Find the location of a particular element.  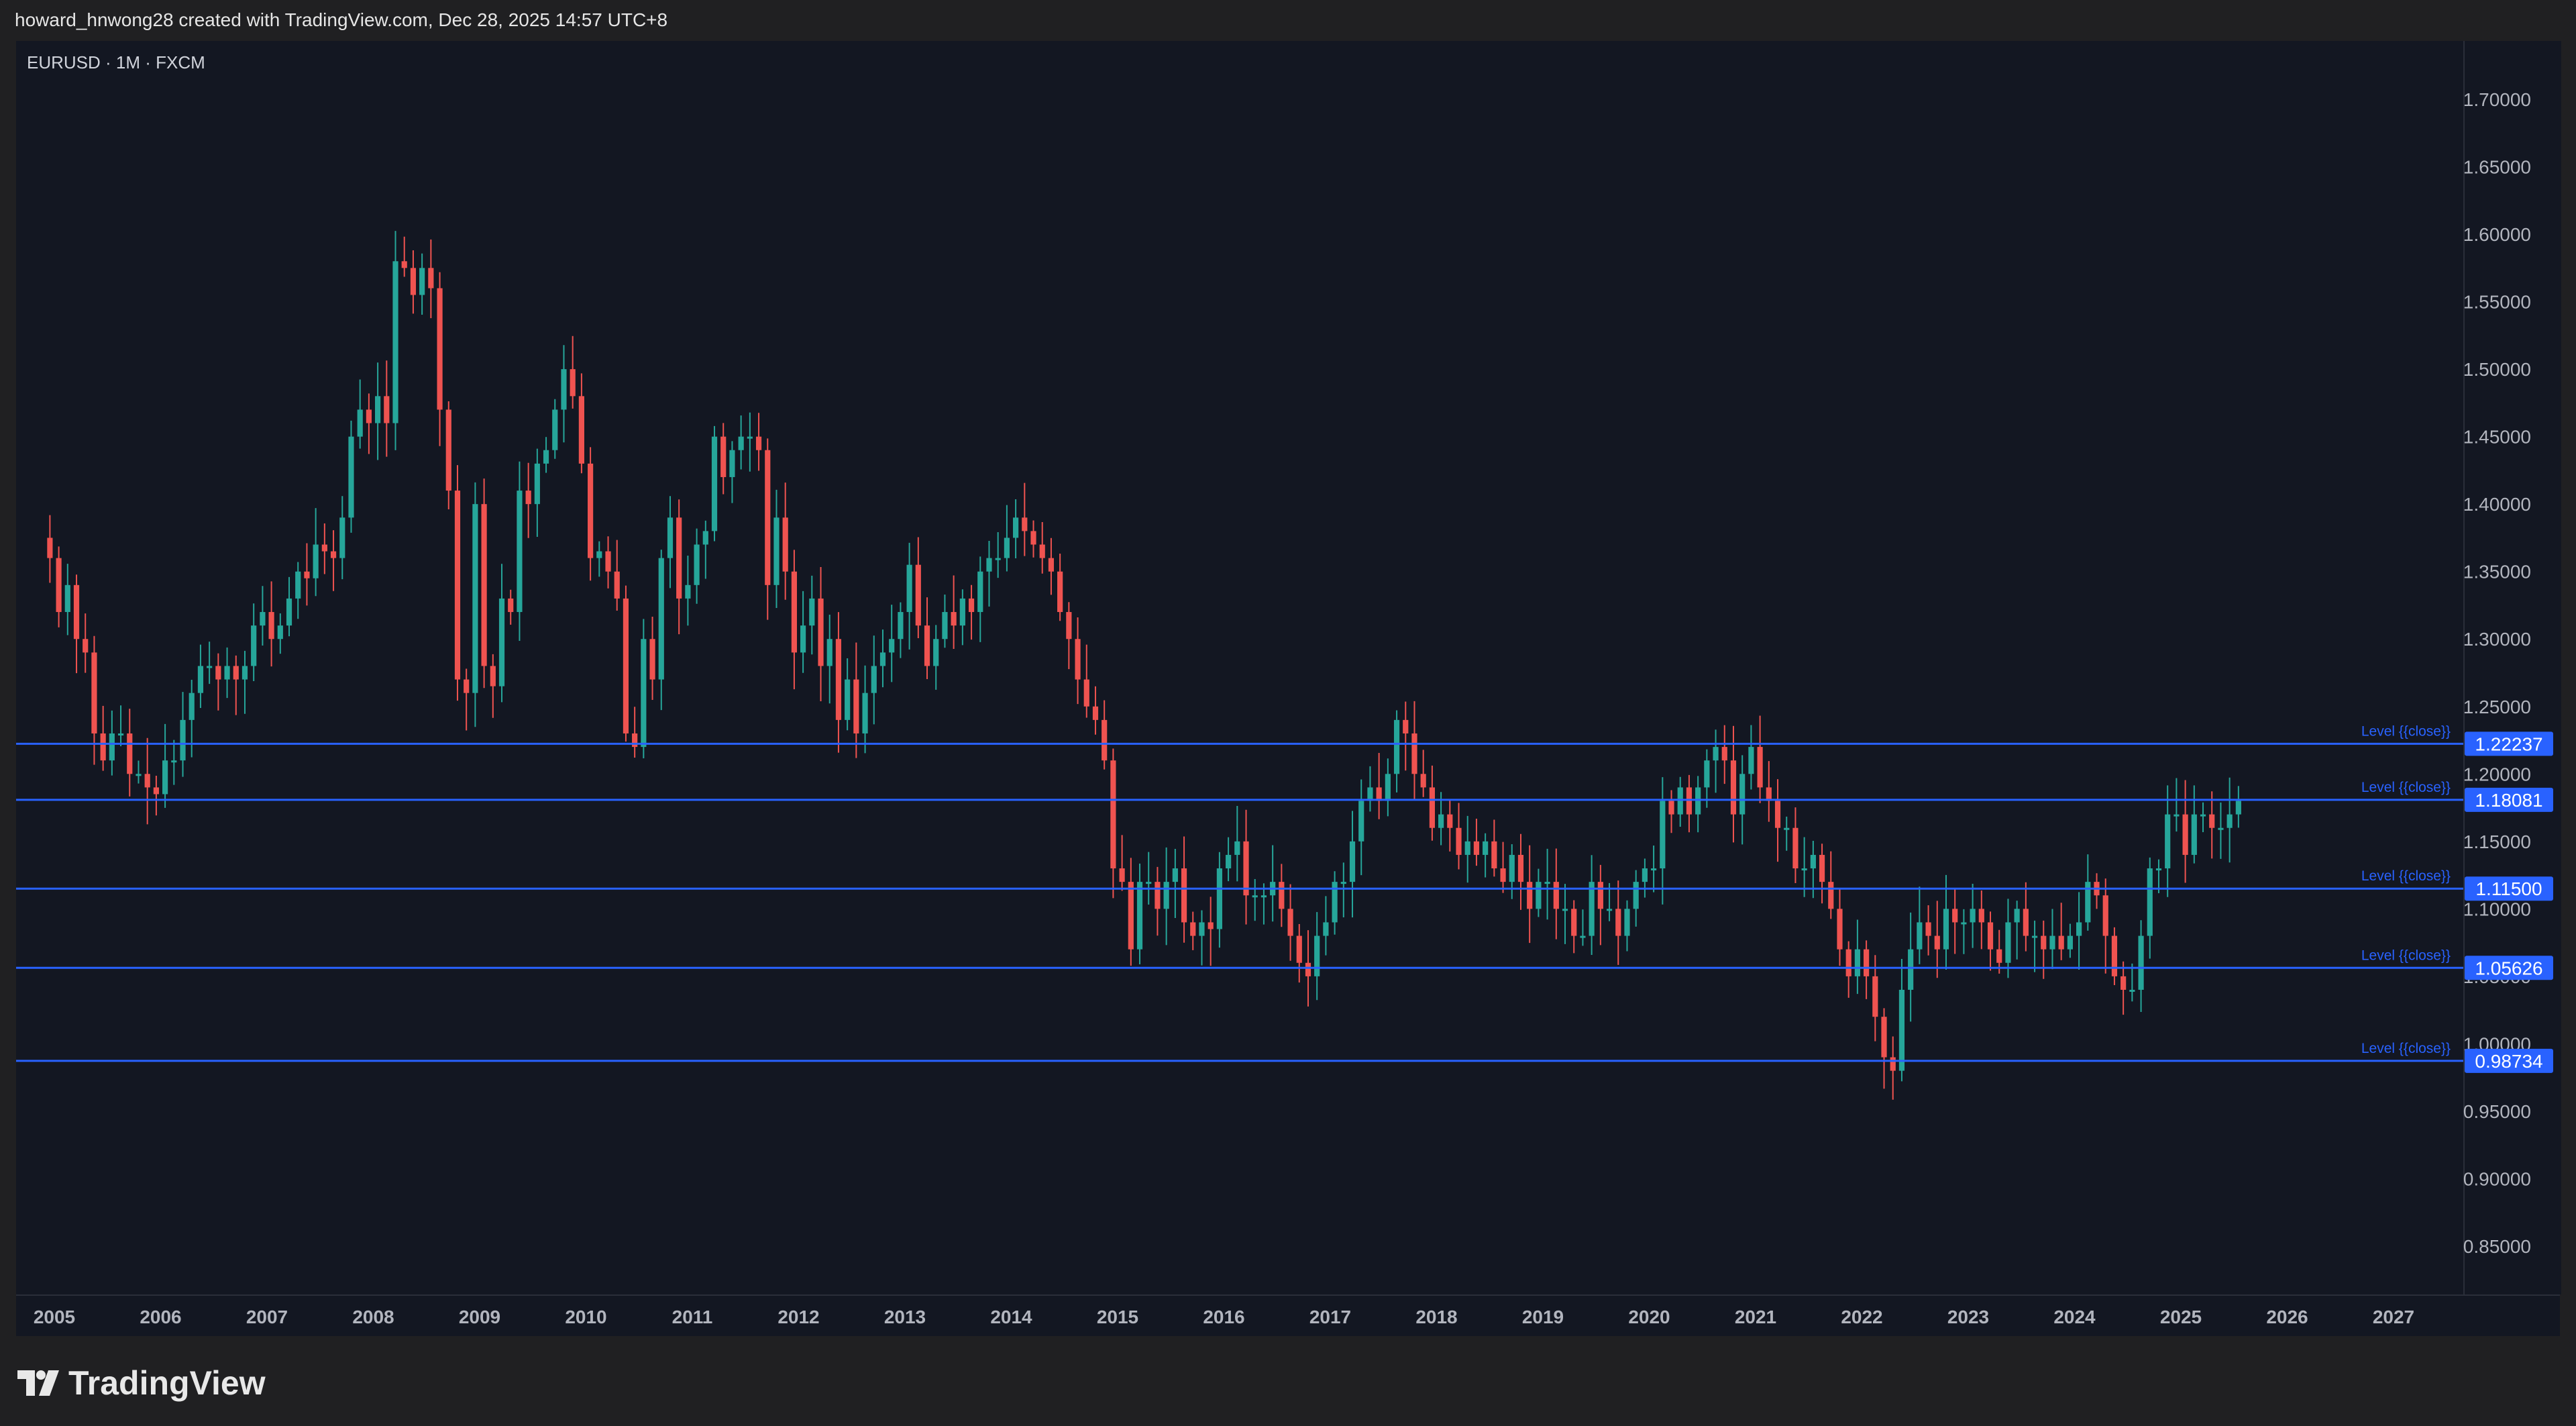

year-tick-label: 2015 is located at coordinates (1117, 1317).